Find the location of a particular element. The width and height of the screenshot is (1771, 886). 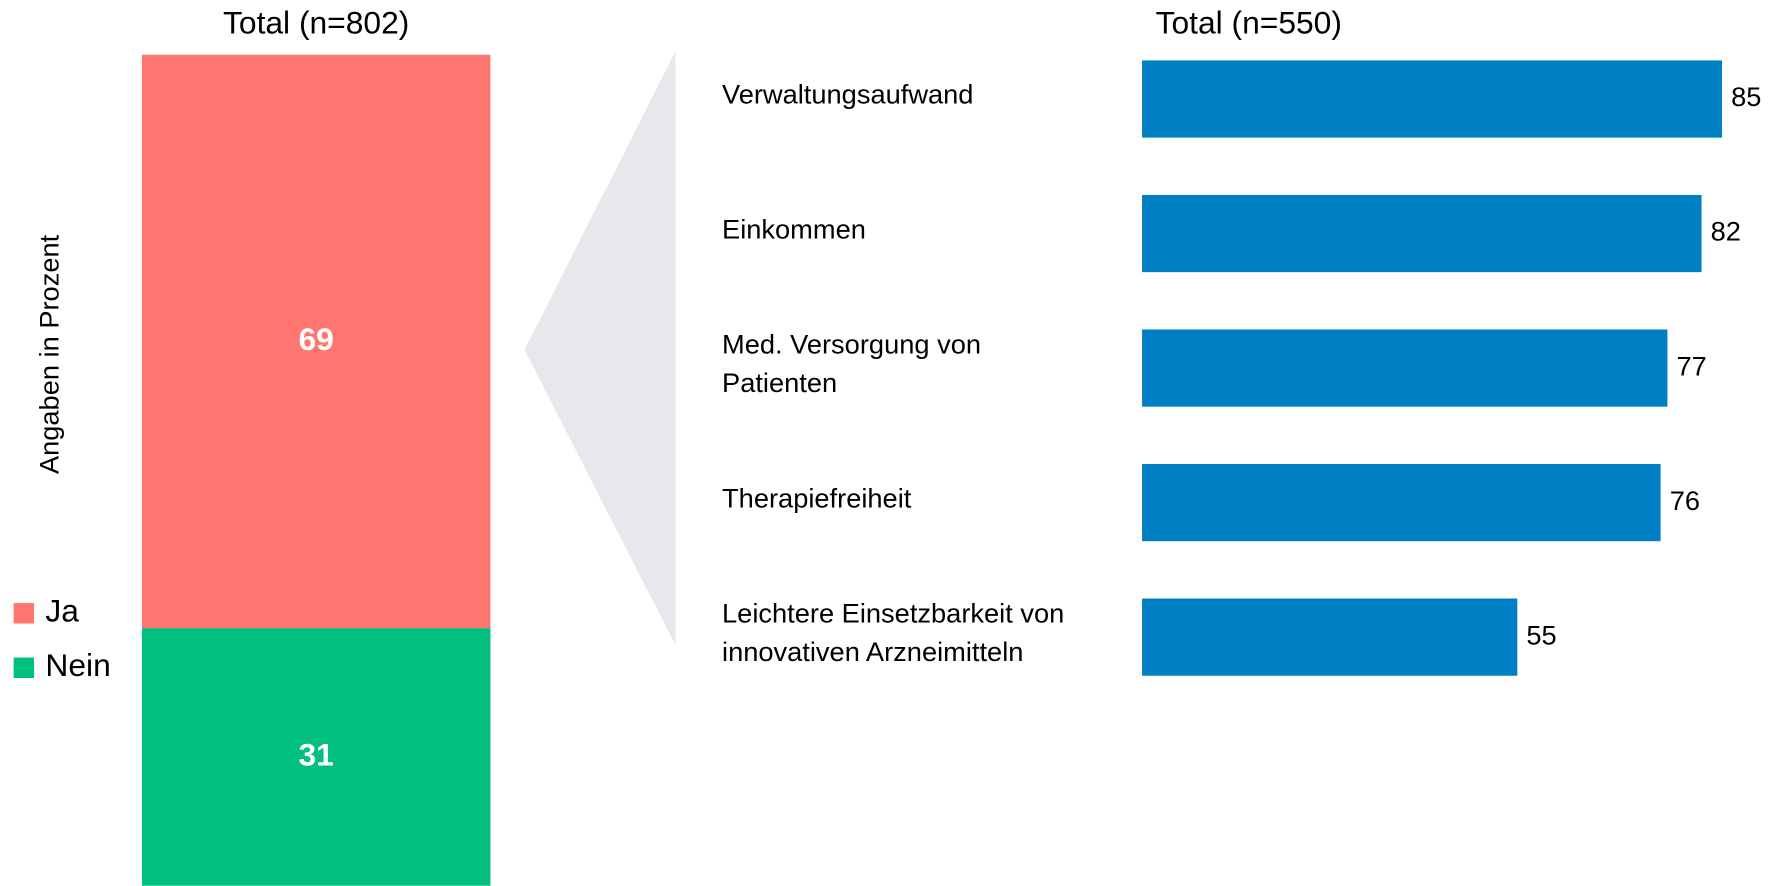

legend-label: Ja is located at coordinates (62, 611).